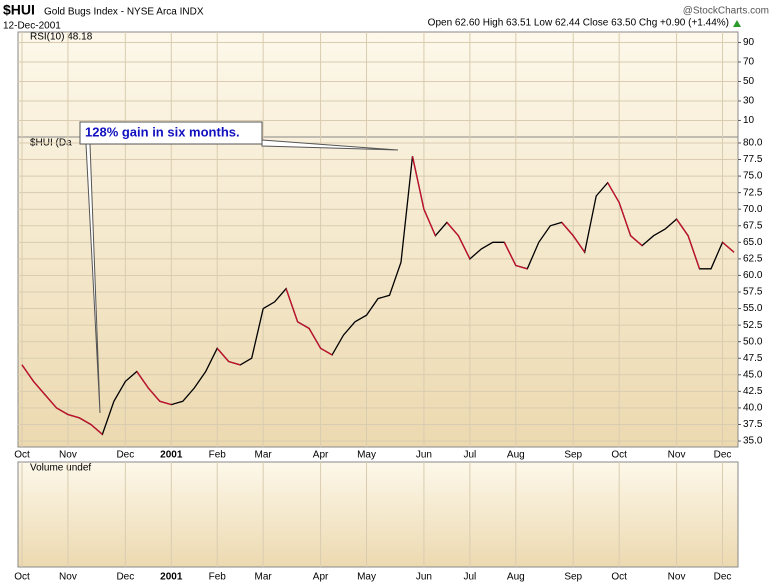  I want to click on y-tick-label: 10, so click(749, 120).